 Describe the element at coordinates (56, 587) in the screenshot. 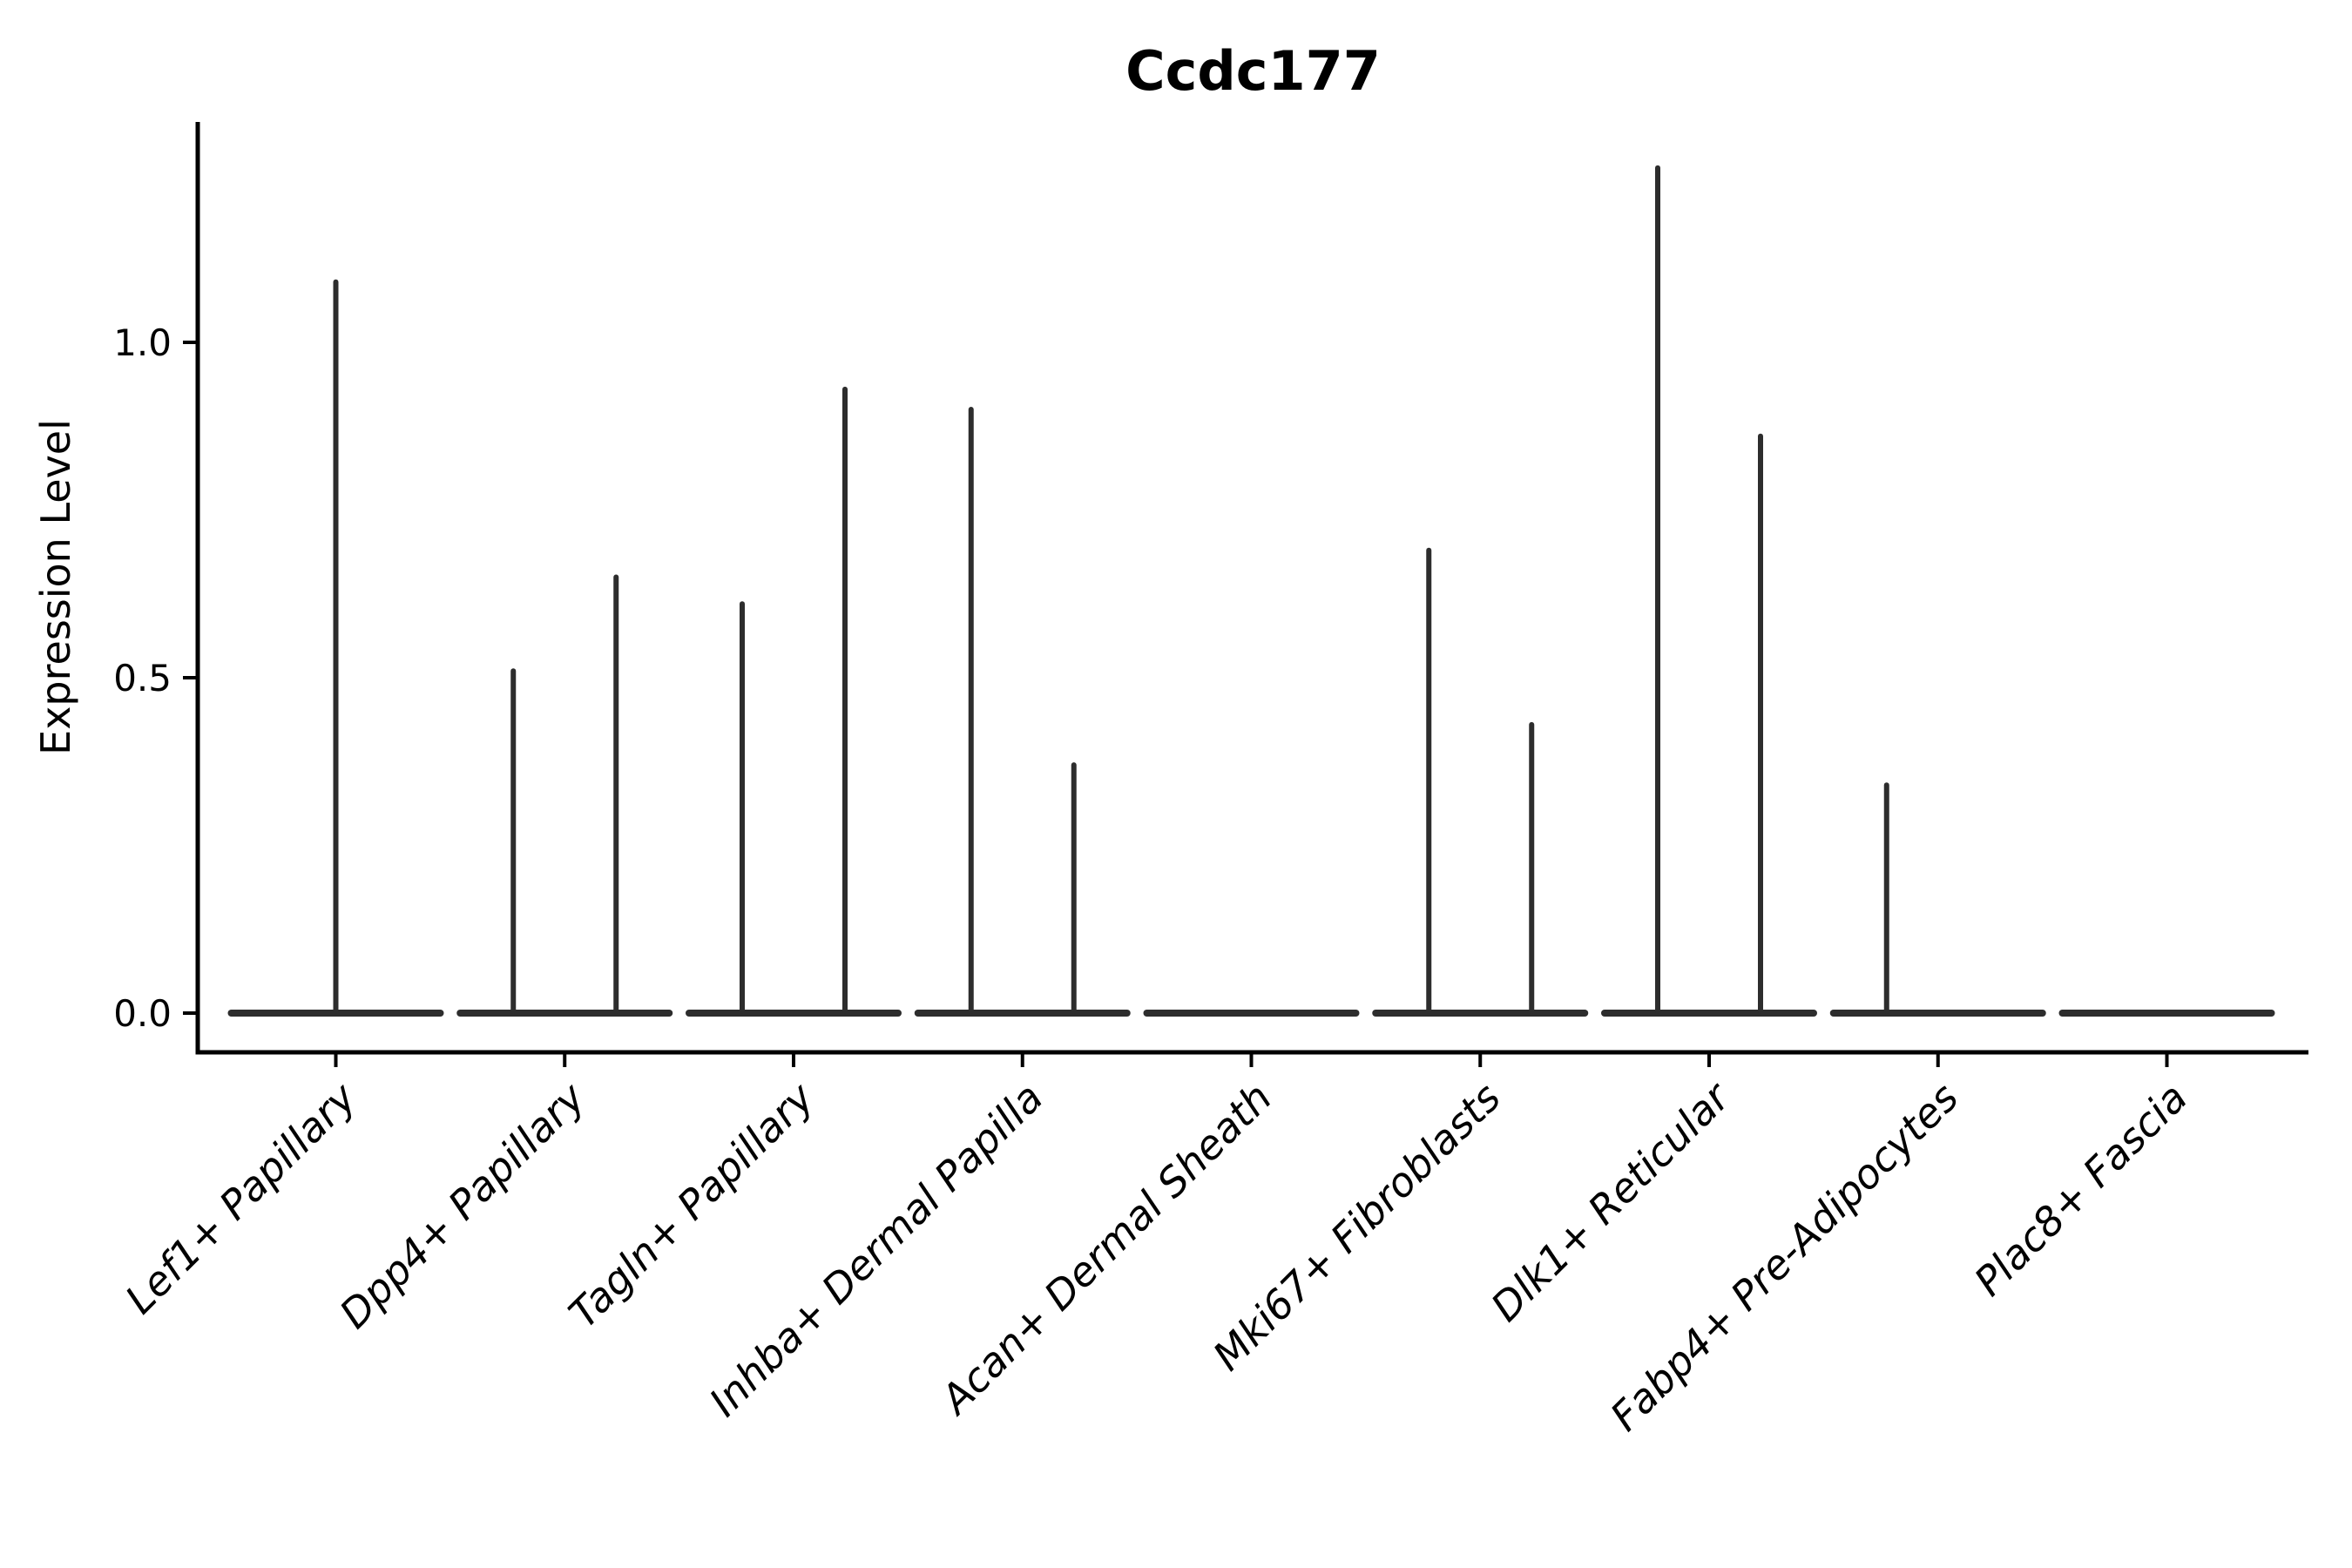

I see `y-axis-label: Expression Level` at that location.